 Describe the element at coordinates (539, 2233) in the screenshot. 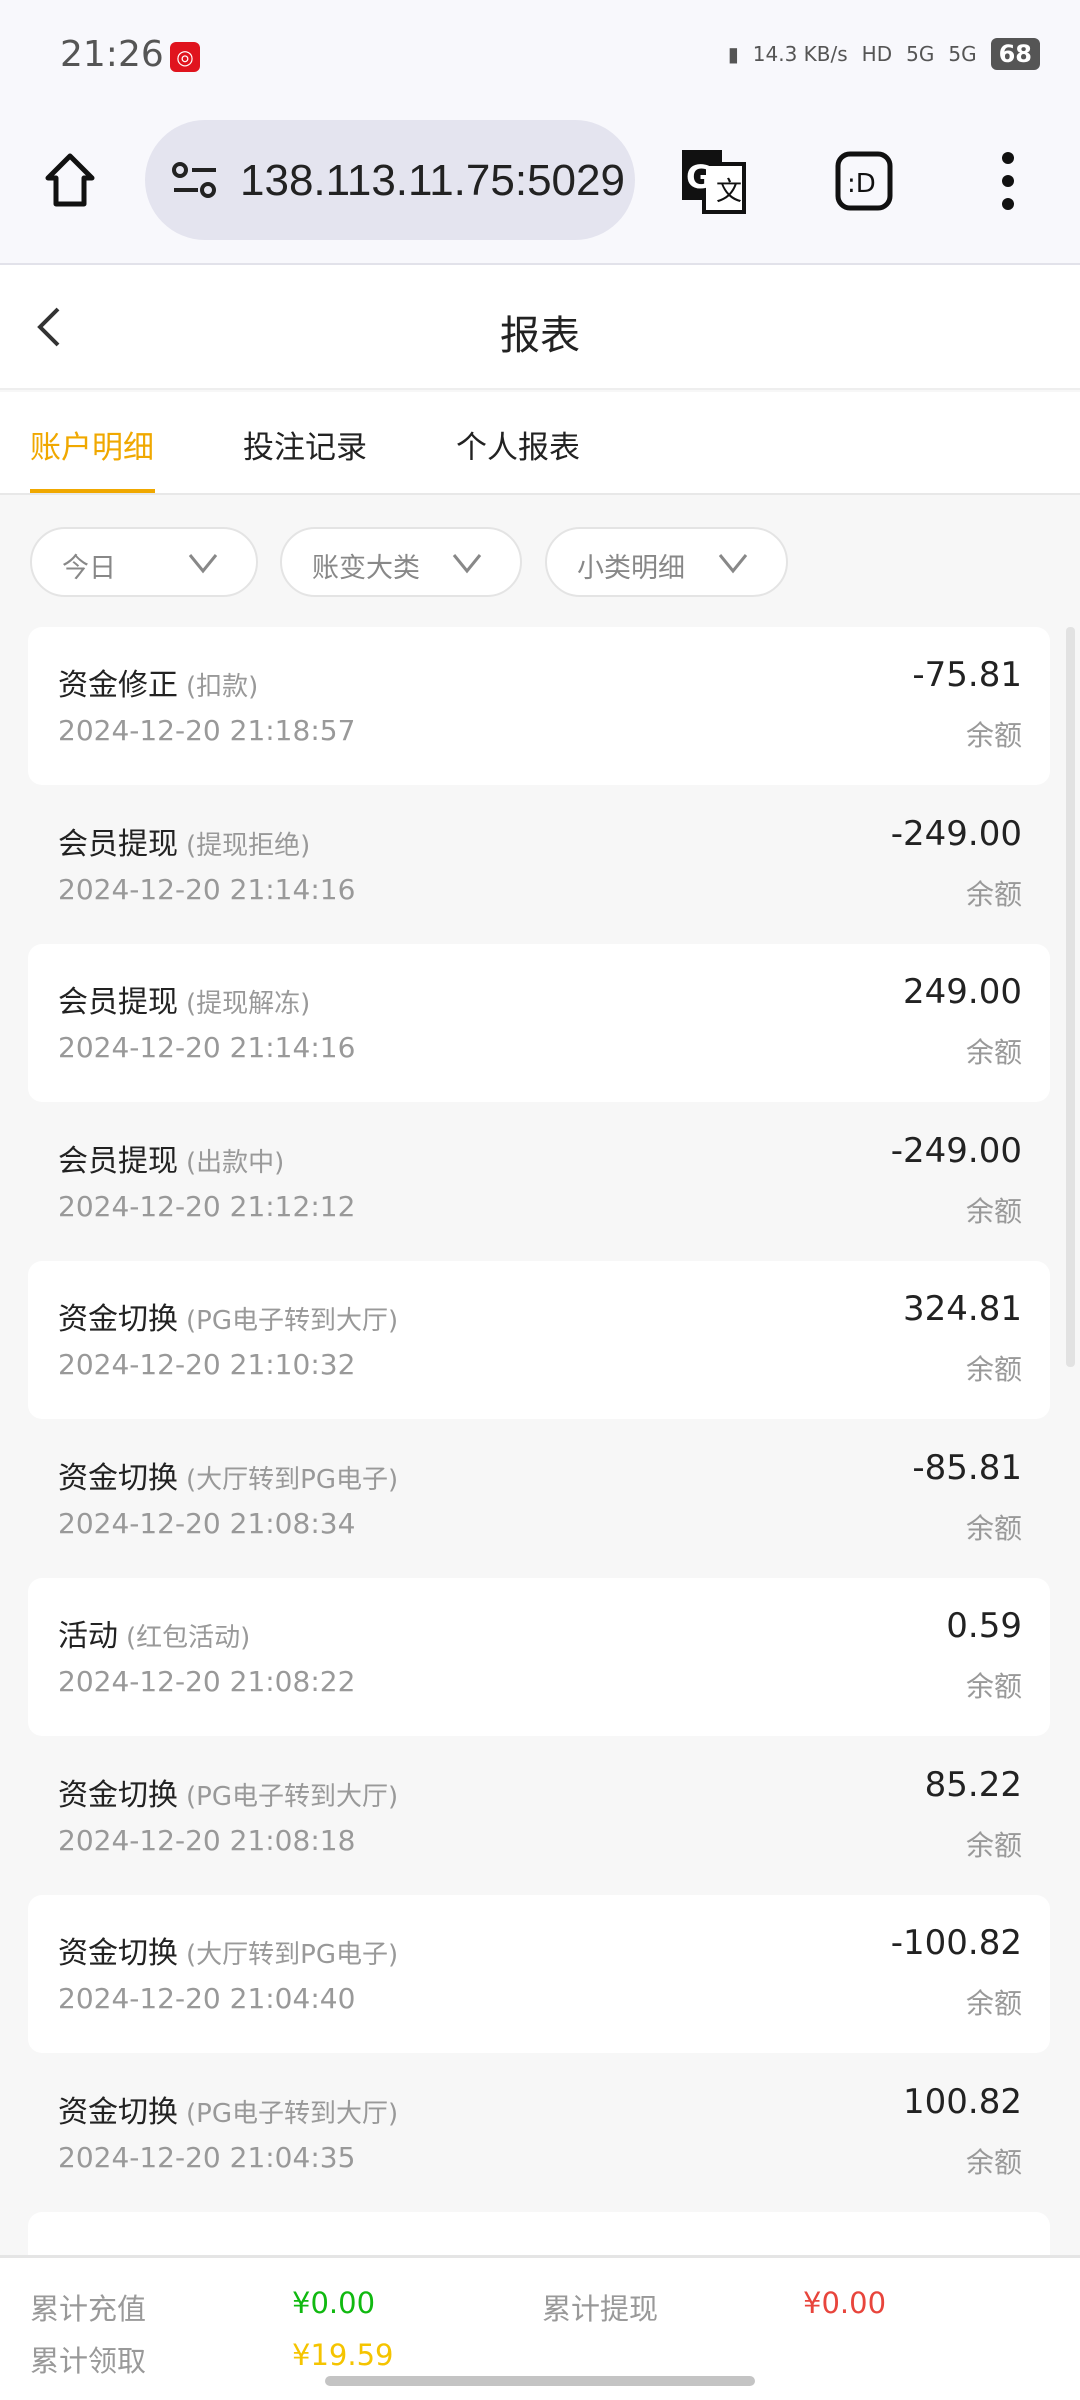

I see `list-item` at that location.